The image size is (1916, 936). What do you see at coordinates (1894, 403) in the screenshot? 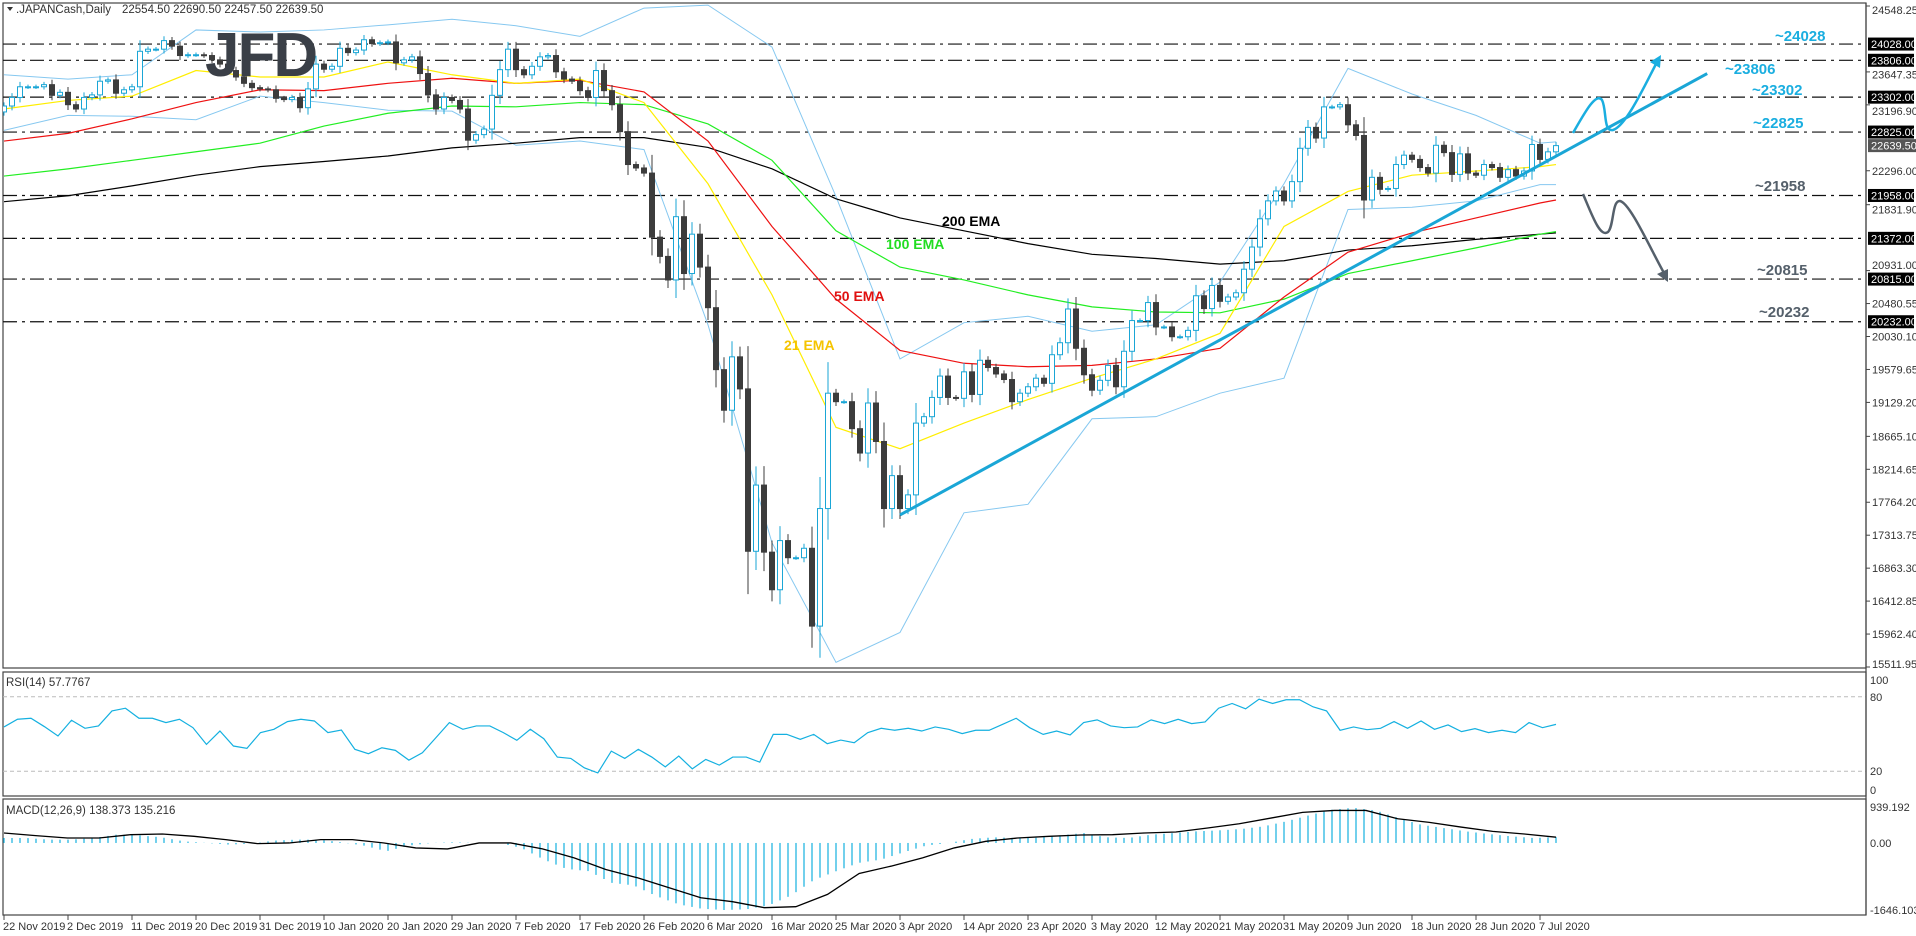
I see `price-axis-label: 19129.20` at bounding box center [1894, 403].